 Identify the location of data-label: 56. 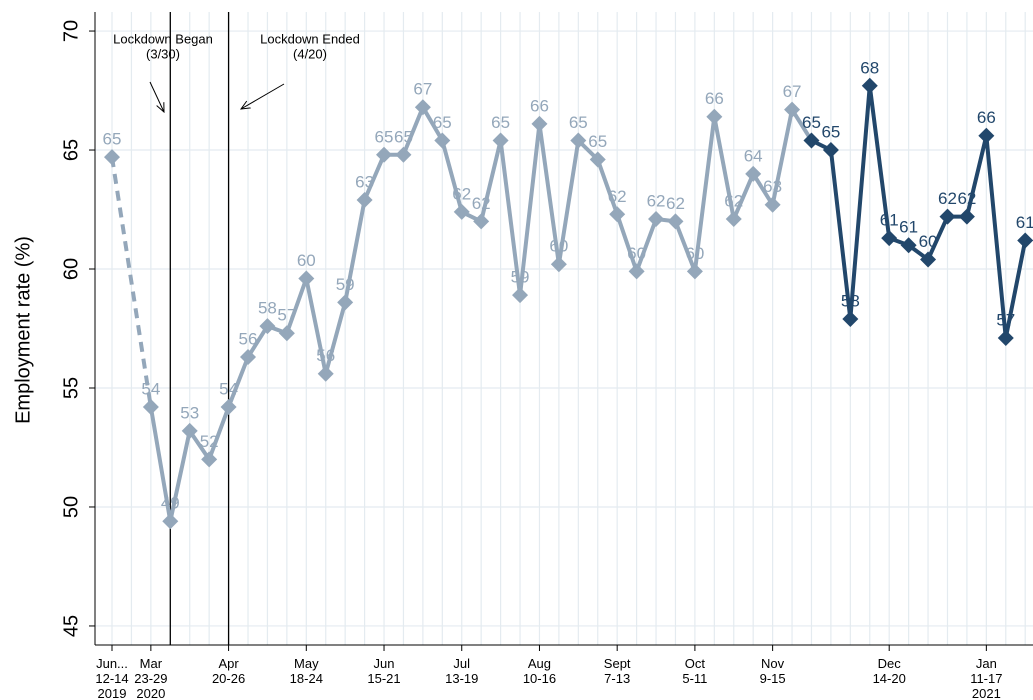
(248, 339).